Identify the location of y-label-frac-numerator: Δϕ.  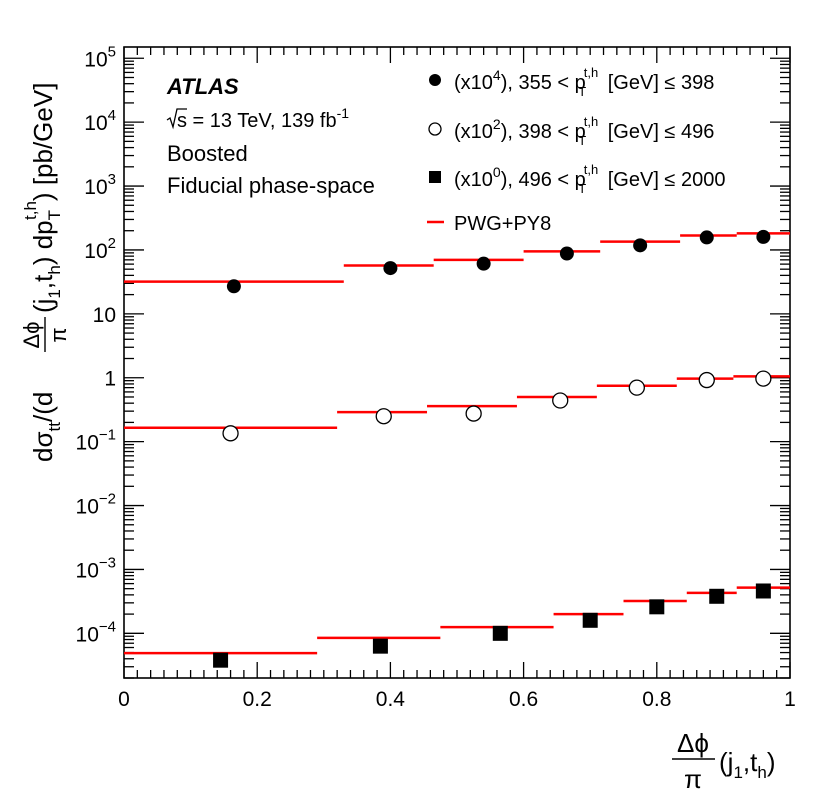
(31, 334).